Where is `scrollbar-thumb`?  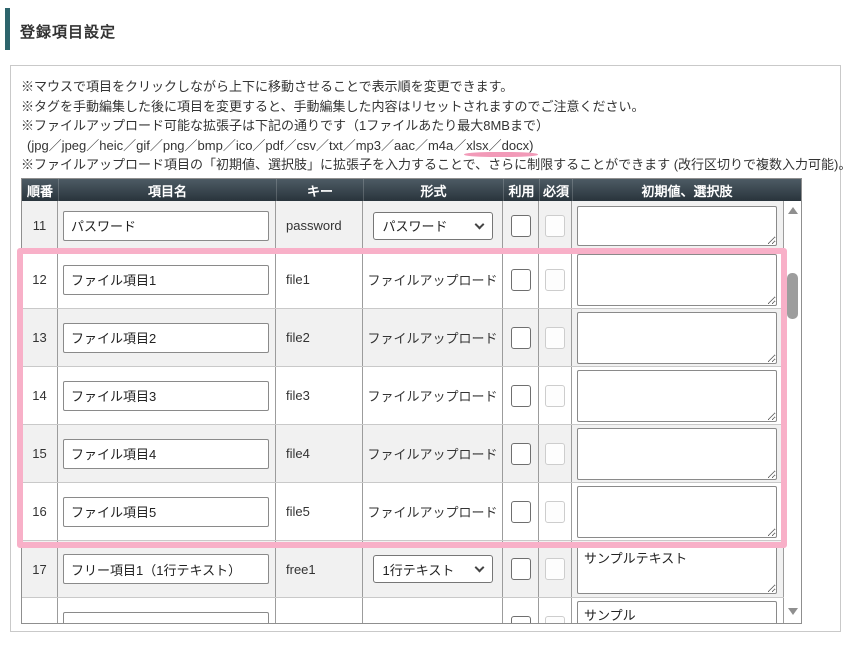 scrollbar-thumb is located at coordinates (792, 296).